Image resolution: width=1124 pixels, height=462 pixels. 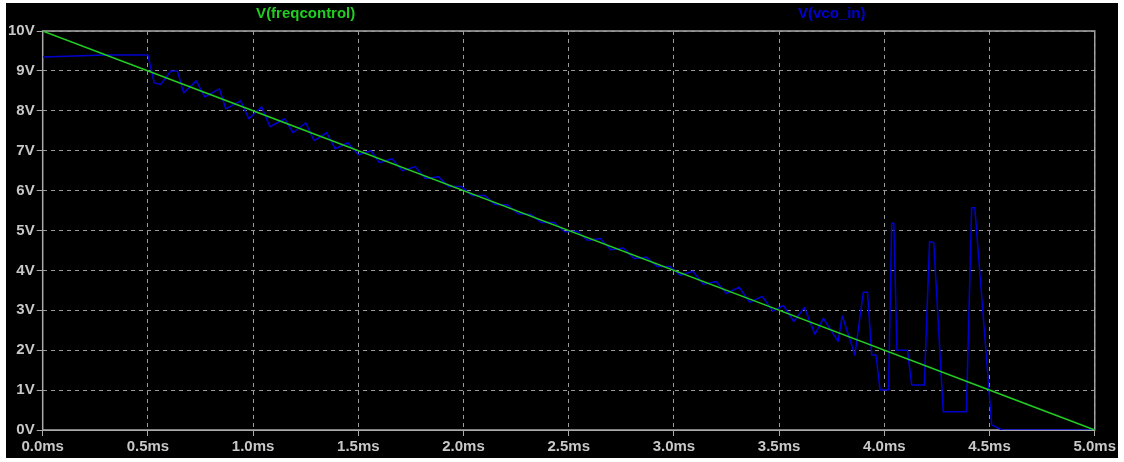 I want to click on y-tick-label: 1V, so click(x=25, y=389).